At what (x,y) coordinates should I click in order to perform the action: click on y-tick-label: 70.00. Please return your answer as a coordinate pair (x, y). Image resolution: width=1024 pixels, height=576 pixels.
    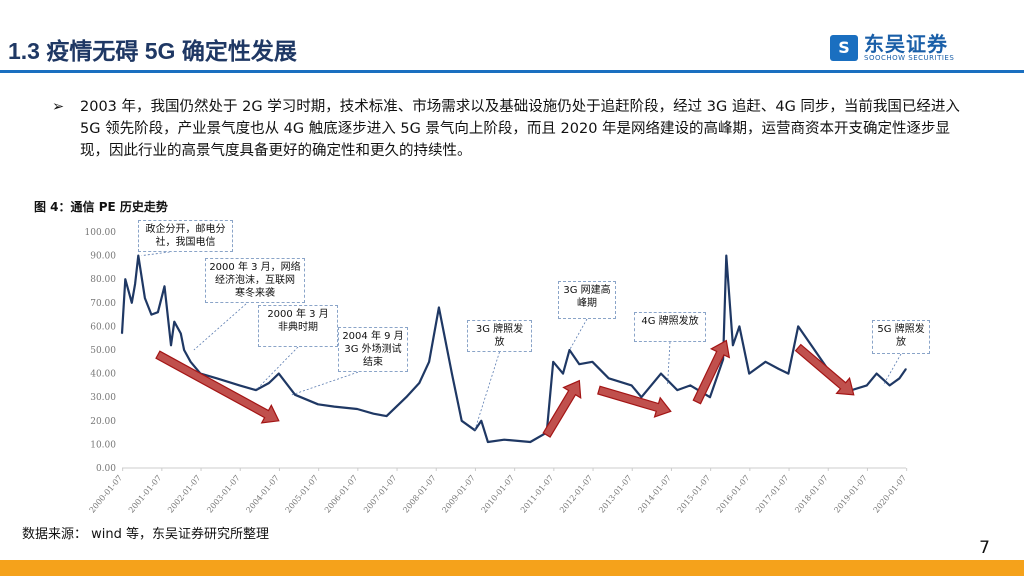
    Looking at the image, I should click on (103, 304).